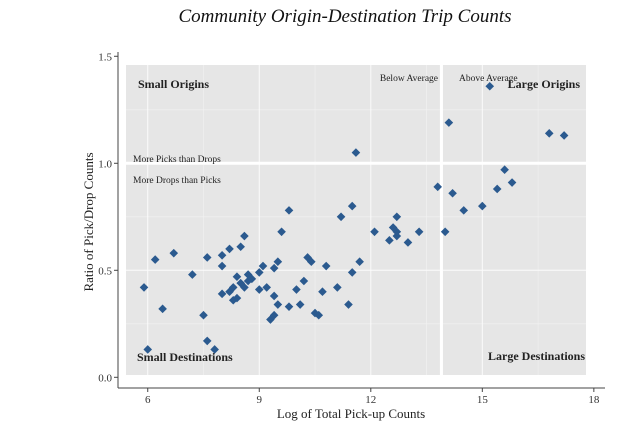 This screenshot has height=435, width=618. Describe the element at coordinates (594, 400) in the screenshot. I see `x-tick-label: 18` at that location.